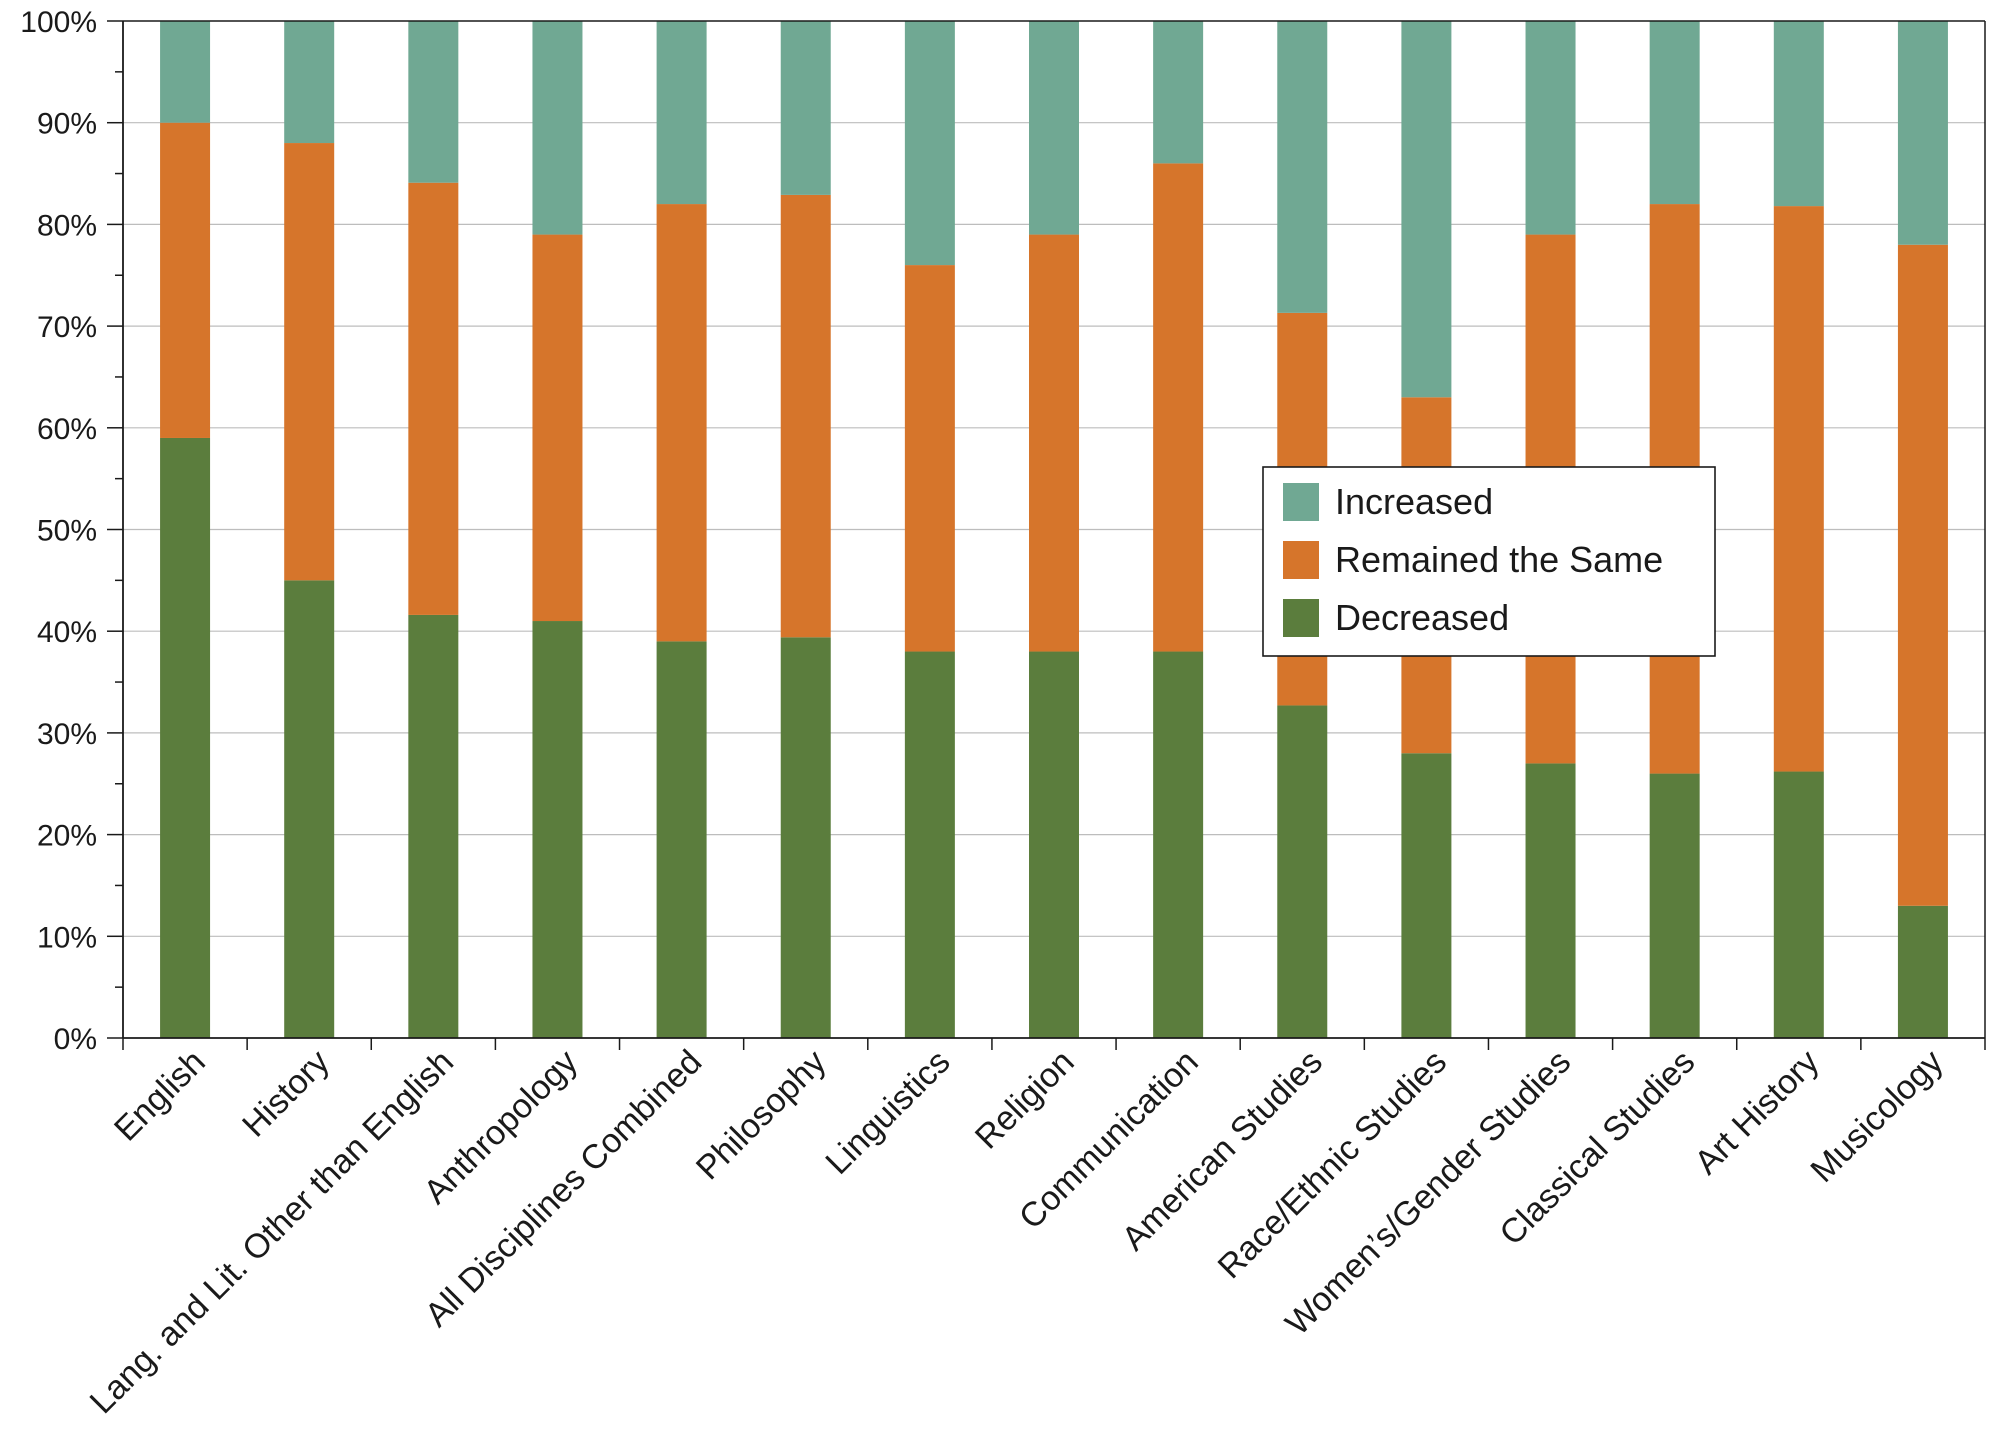  Describe the element at coordinates (929, 458) in the screenshot. I see `bar-remained-the-same-linguistics` at that location.